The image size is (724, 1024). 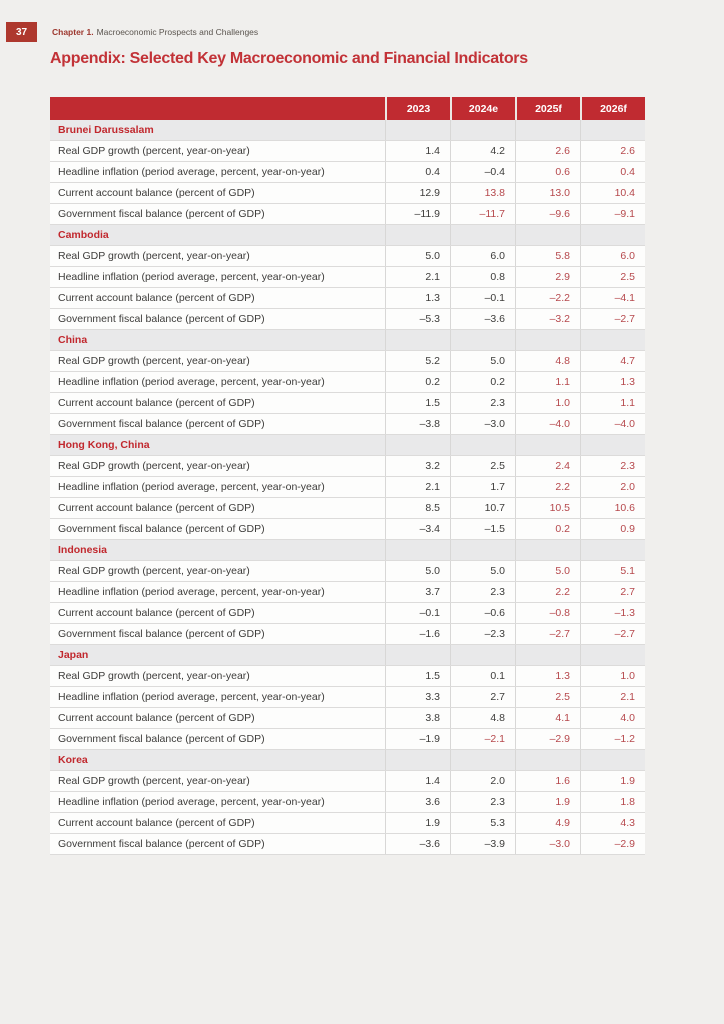 I want to click on country-section-row: Japan, so click(x=347, y=655).